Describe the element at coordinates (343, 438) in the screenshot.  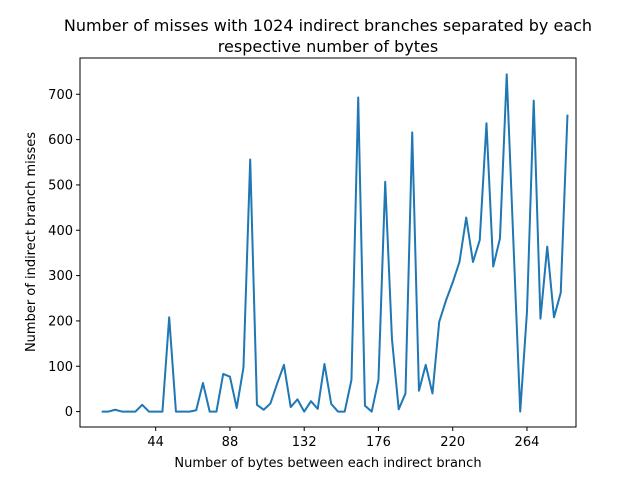
I see `x-axis: 44 88 132 176 220 264` at that location.